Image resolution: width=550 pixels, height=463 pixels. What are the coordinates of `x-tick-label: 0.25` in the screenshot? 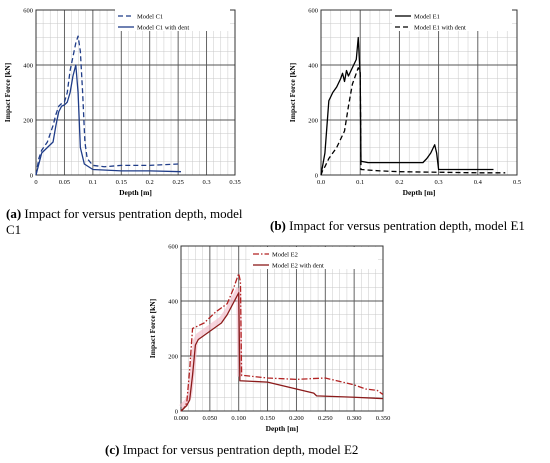 It's located at (177, 182).